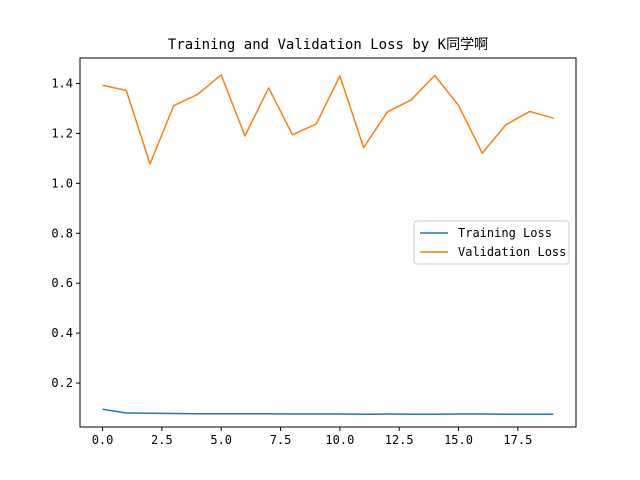 The width and height of the screenshot is (640, 480). What do you see at coordinates (339, 440) in the screenshot?
I see `x-tick-label: 10.0` at bounding box center [339, 440].